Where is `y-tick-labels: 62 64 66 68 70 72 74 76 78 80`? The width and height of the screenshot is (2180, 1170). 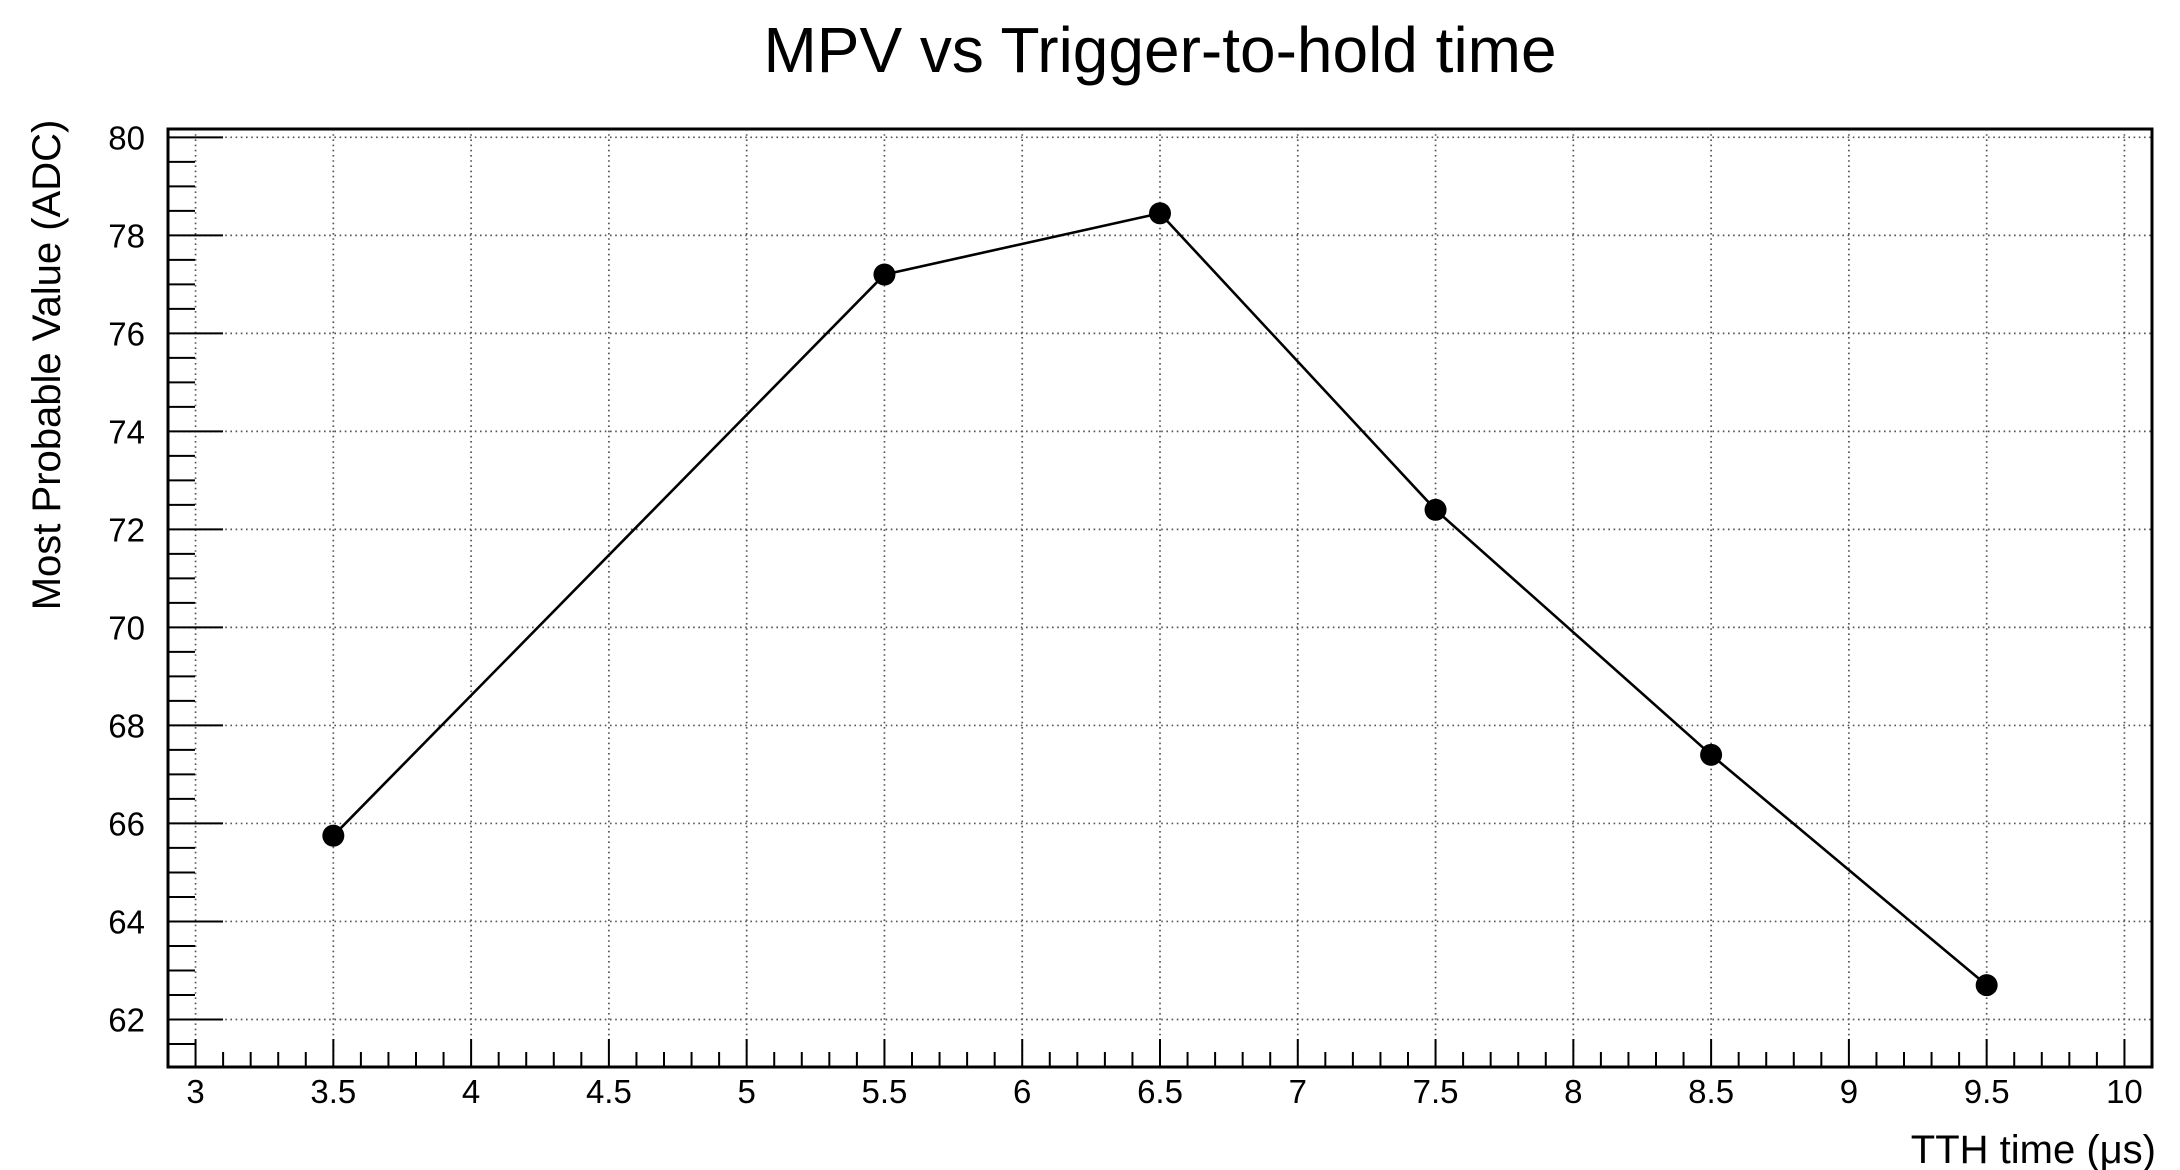
y-tick-labels: 62 64 66 68 70 72 74 76 78 80 is located at coordinates (126, 578).